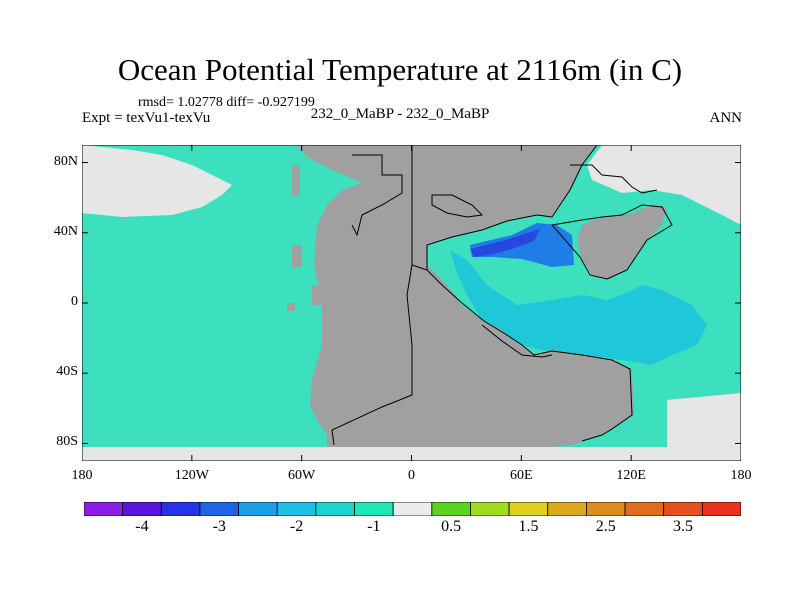 Image resolution: width=800 pixels, height=600 pixels. I want to click on cyan-anomaly-region, so click(578, 307).